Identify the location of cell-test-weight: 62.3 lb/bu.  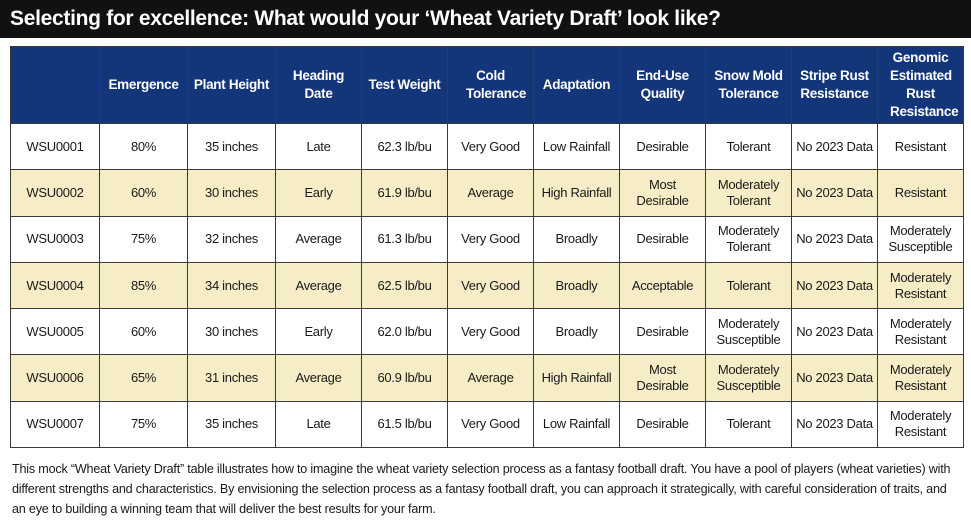
(404, 146).